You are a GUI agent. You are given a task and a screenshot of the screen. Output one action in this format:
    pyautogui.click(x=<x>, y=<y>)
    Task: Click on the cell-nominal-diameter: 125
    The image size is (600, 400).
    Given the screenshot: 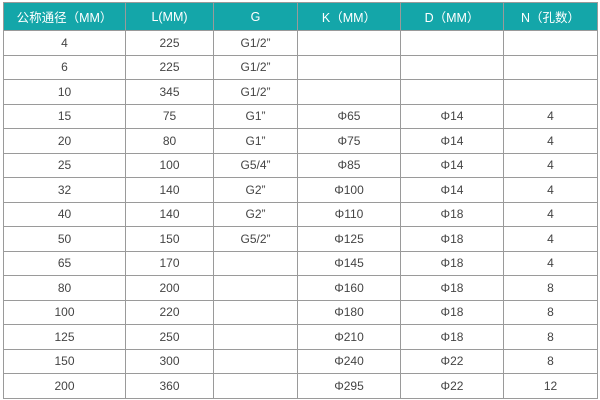 What is the action you would take?
    pyautogui.click(x=64, y=337)
    